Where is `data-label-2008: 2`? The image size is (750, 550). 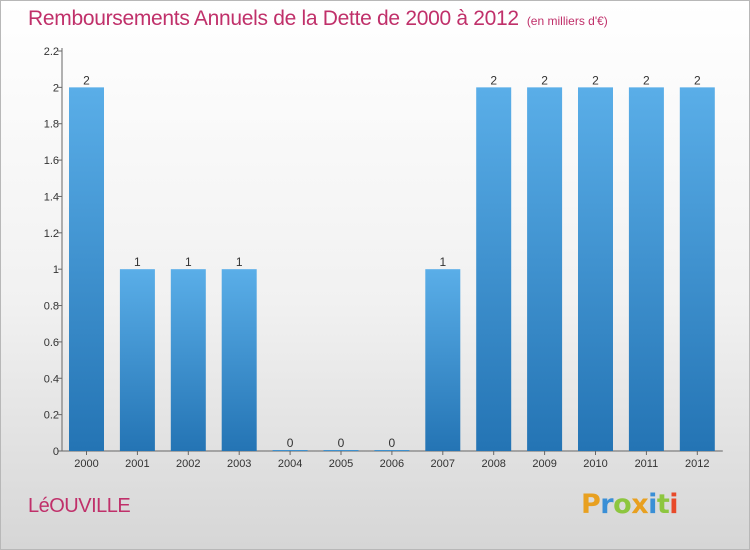
data-label-2008: 2 is located at coordinates (493, 80).